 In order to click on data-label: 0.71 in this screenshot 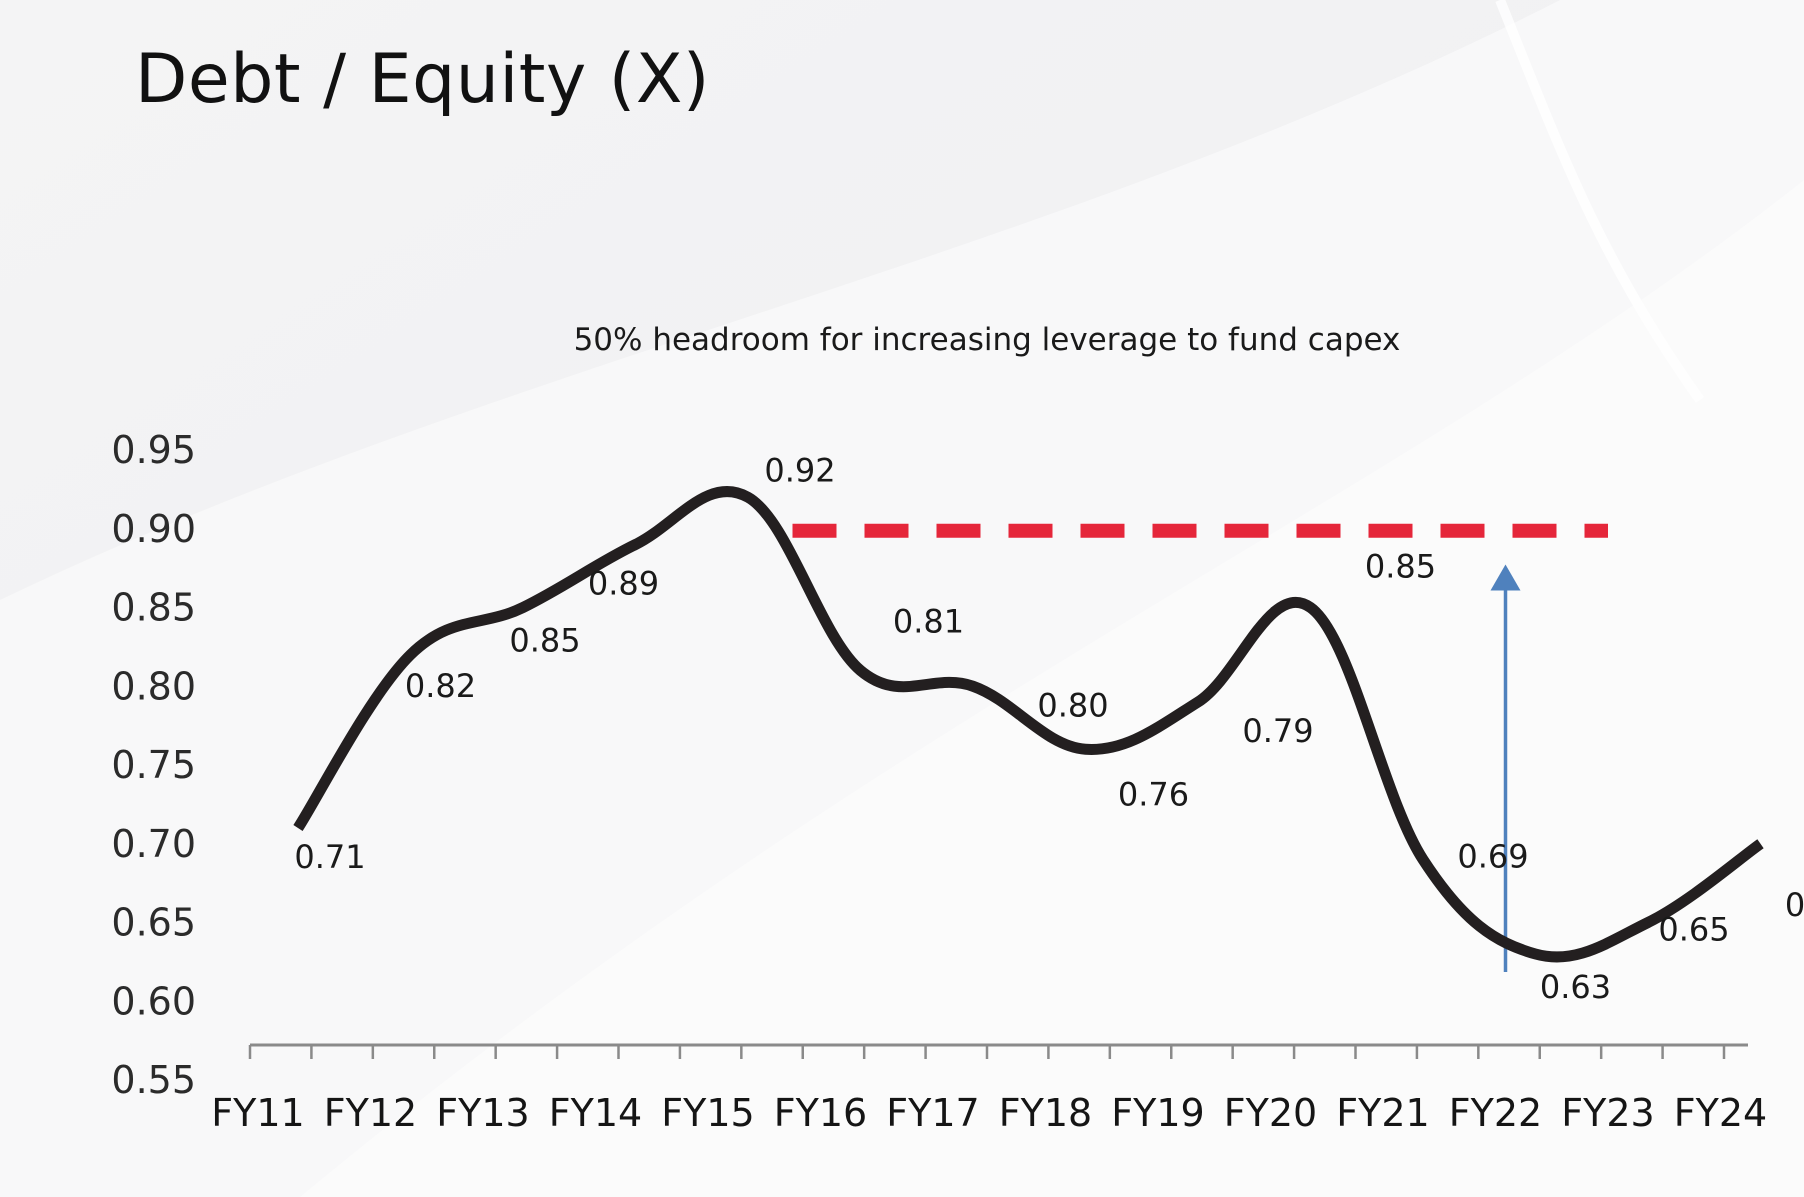, I will do `click(329, 857)`.